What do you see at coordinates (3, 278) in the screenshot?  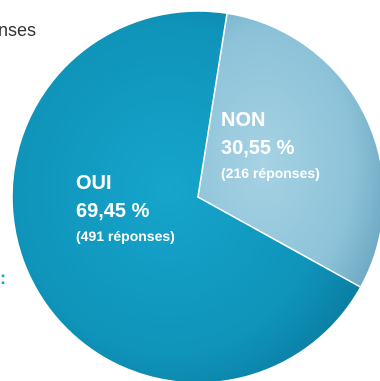 I see `edge-text-bottom-left: :` at bounding box center [3, 278].